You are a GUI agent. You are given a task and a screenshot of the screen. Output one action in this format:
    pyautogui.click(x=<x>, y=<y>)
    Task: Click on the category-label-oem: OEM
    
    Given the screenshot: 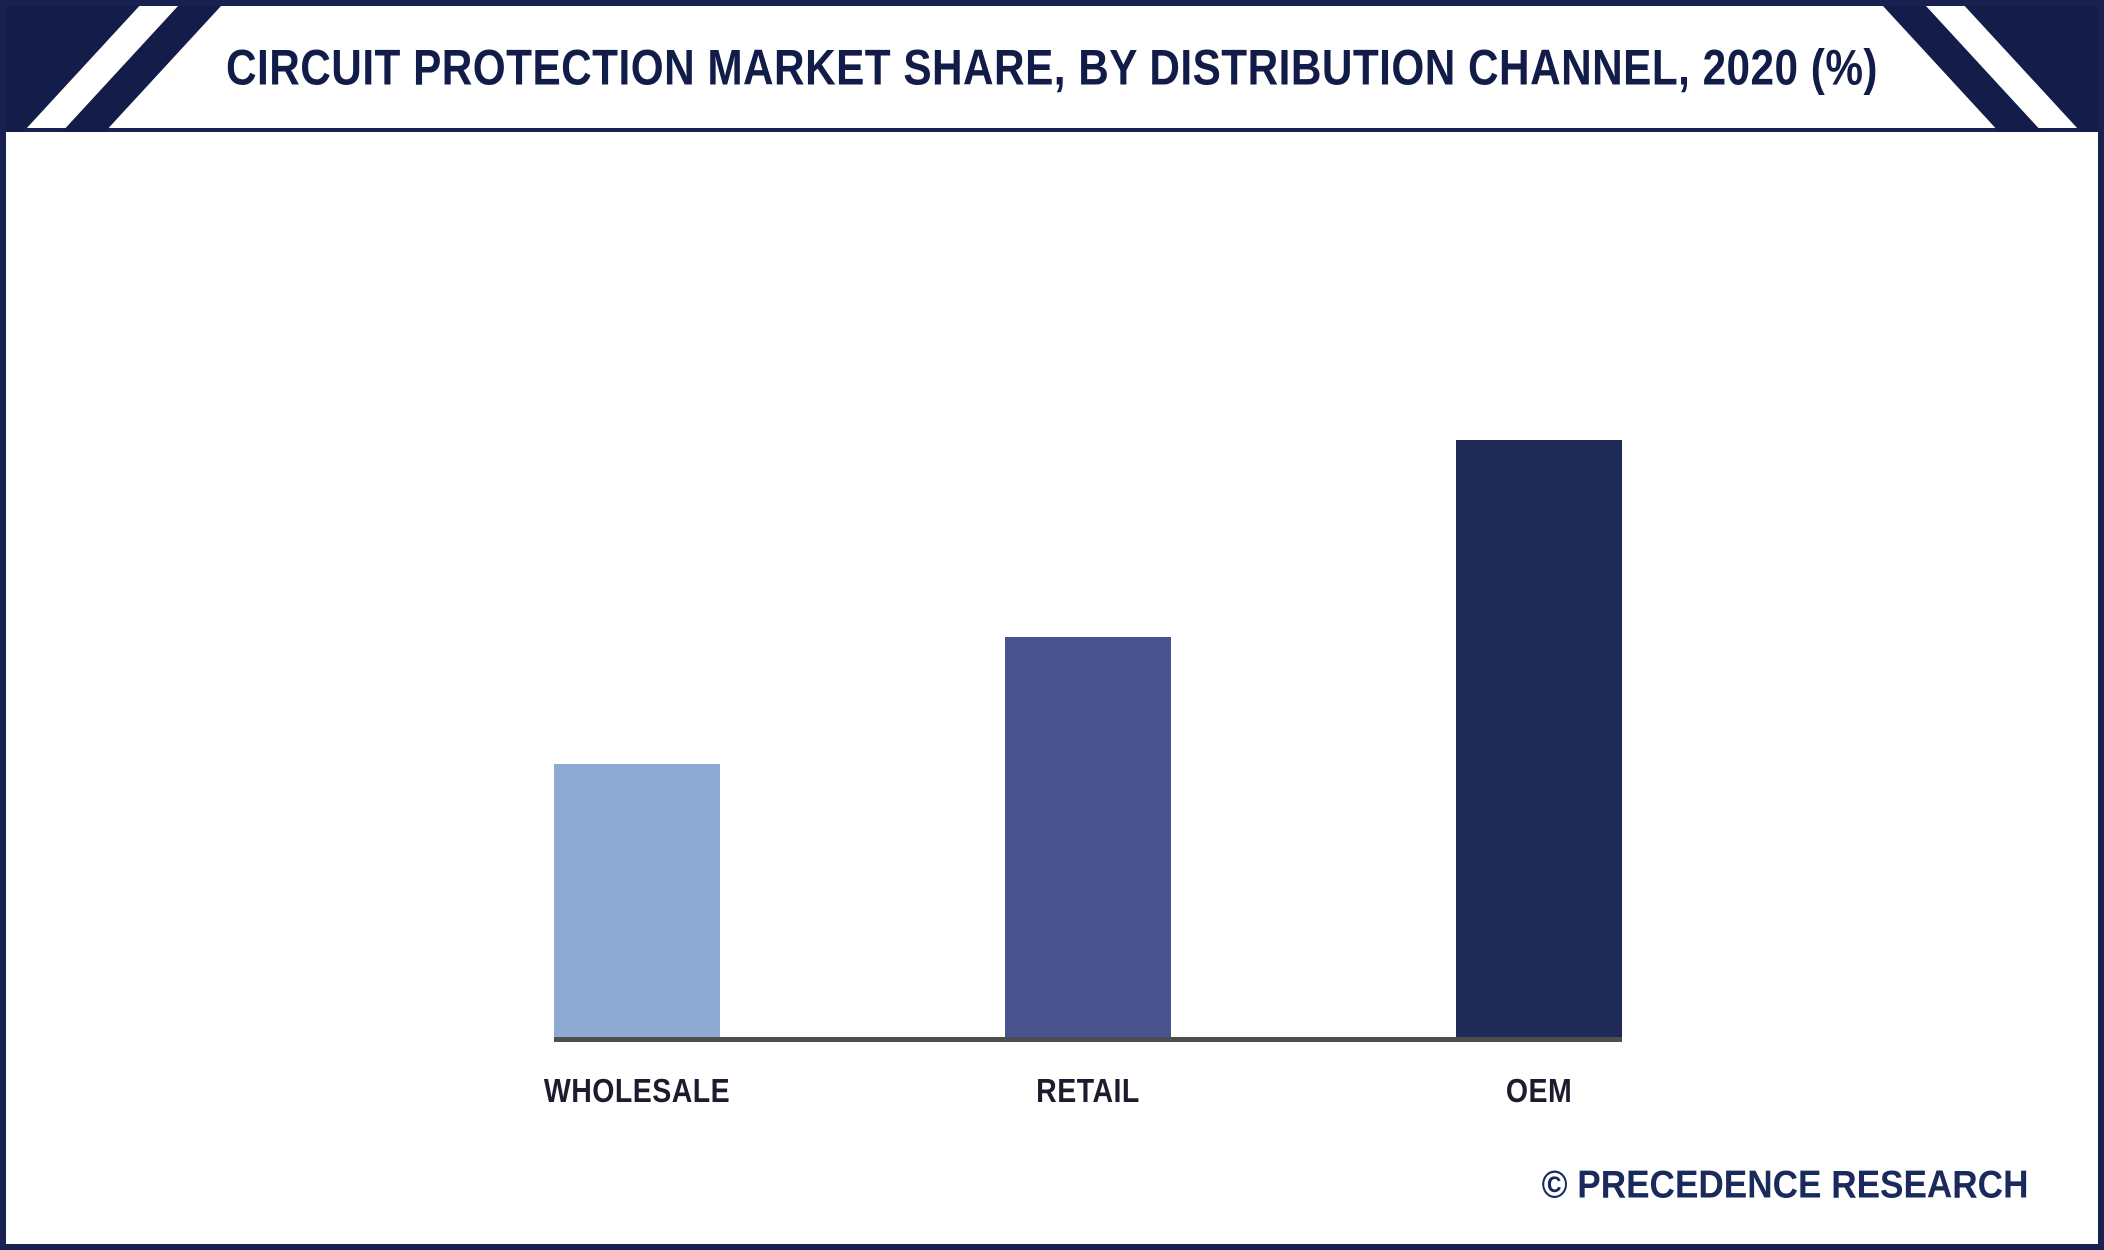 What is the action you would take?
    pyautogui.click(x=1539, y=1090)
    